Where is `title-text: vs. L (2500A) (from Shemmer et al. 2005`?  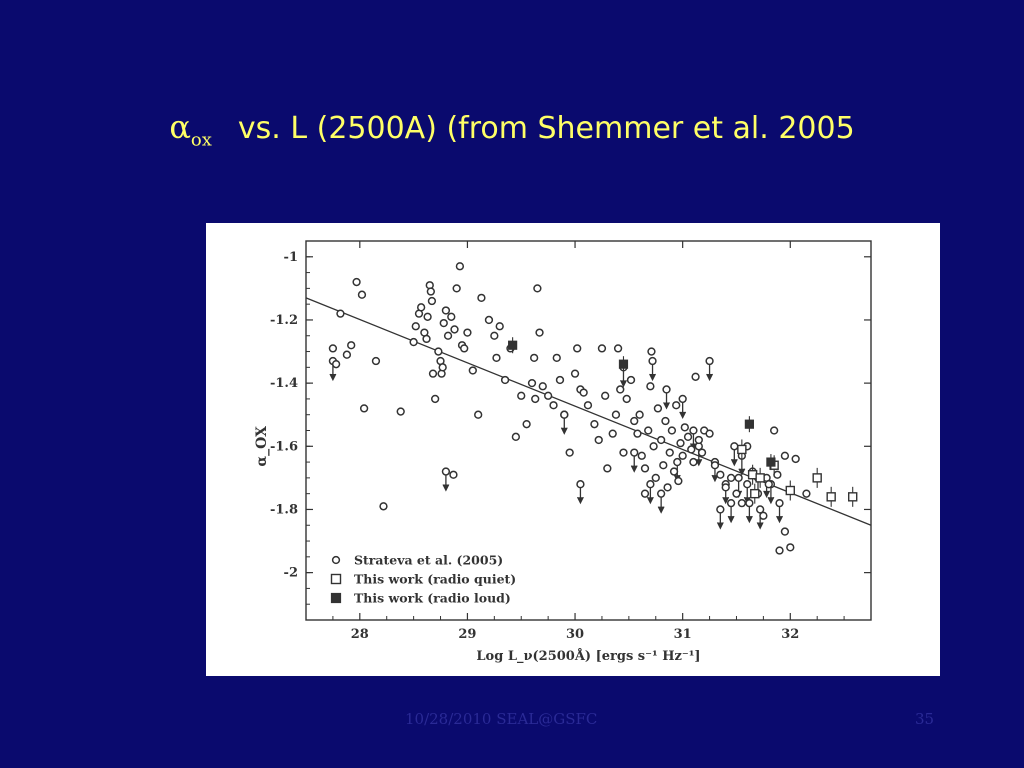
title-text: vs. L (2500A) (from Shemmer et al. 2005 is located at coordinates (546, 128).